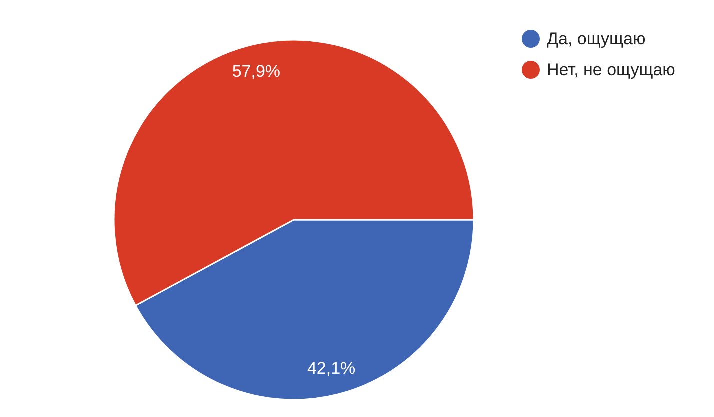  I want to click on legend-label: Да, ощущаю, so click(596, 39).